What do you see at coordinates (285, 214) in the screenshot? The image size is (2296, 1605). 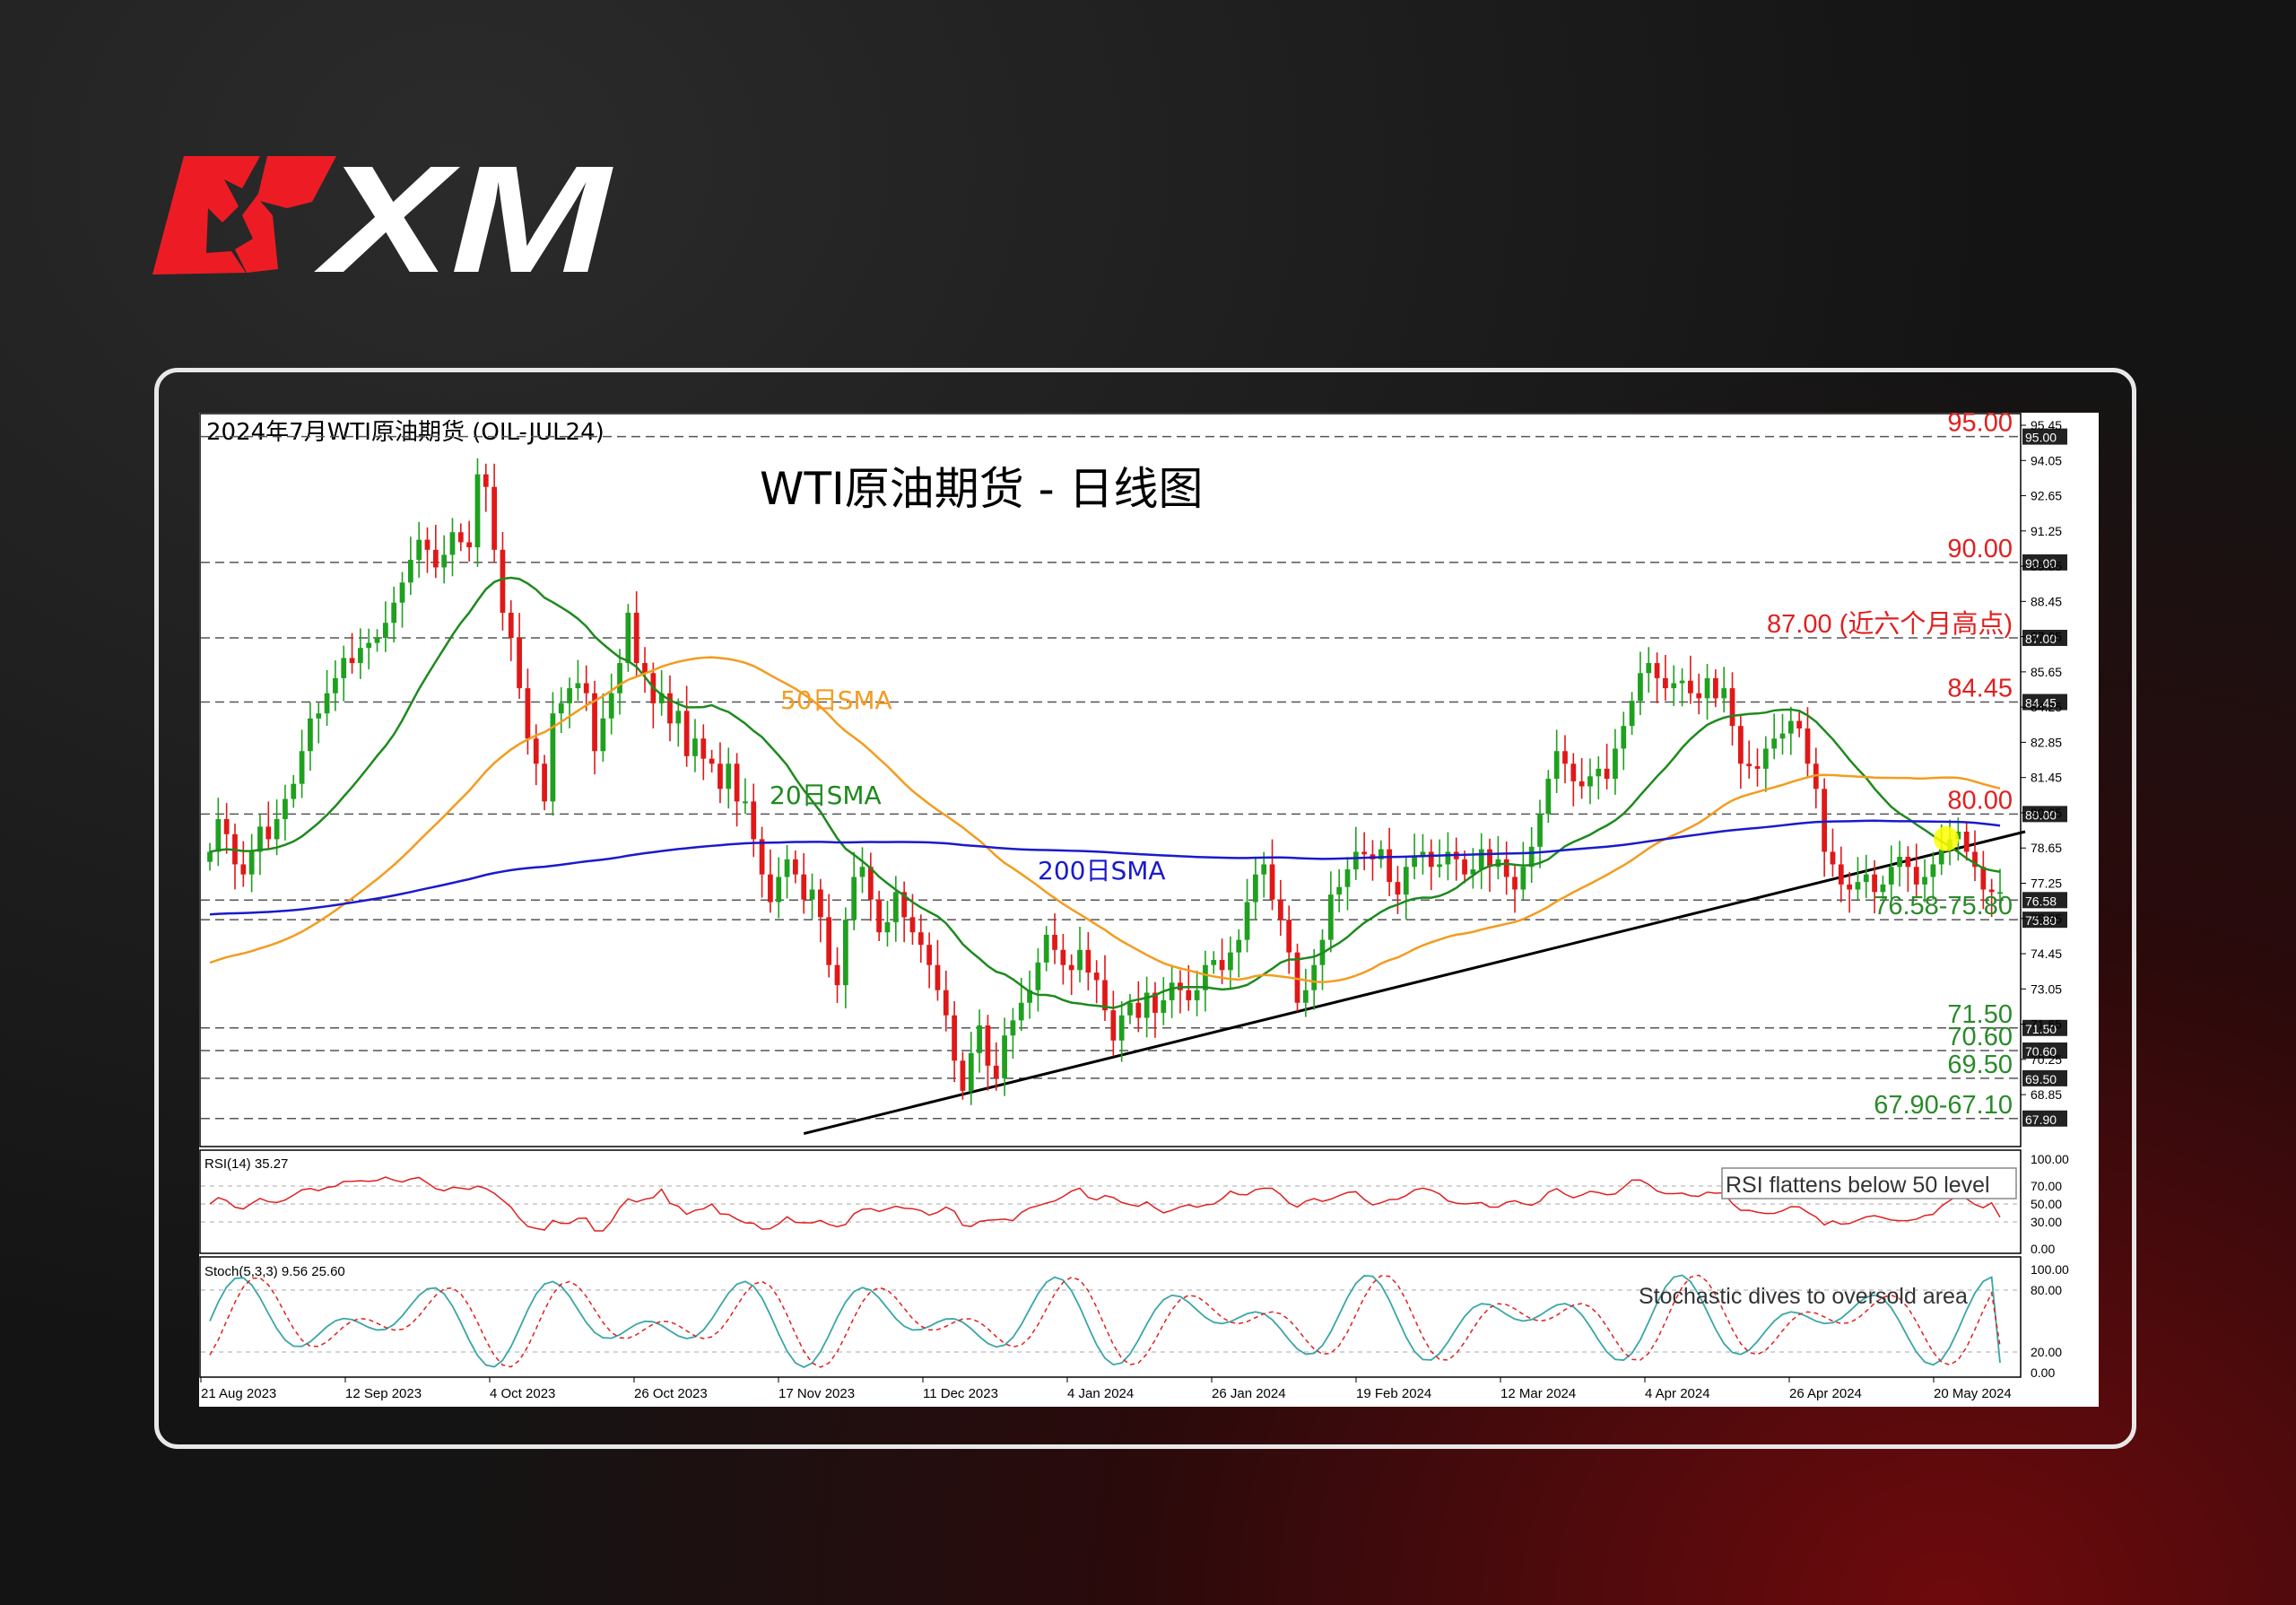 I see `bull-logo-mark-right` at bounding box center [285, 214].